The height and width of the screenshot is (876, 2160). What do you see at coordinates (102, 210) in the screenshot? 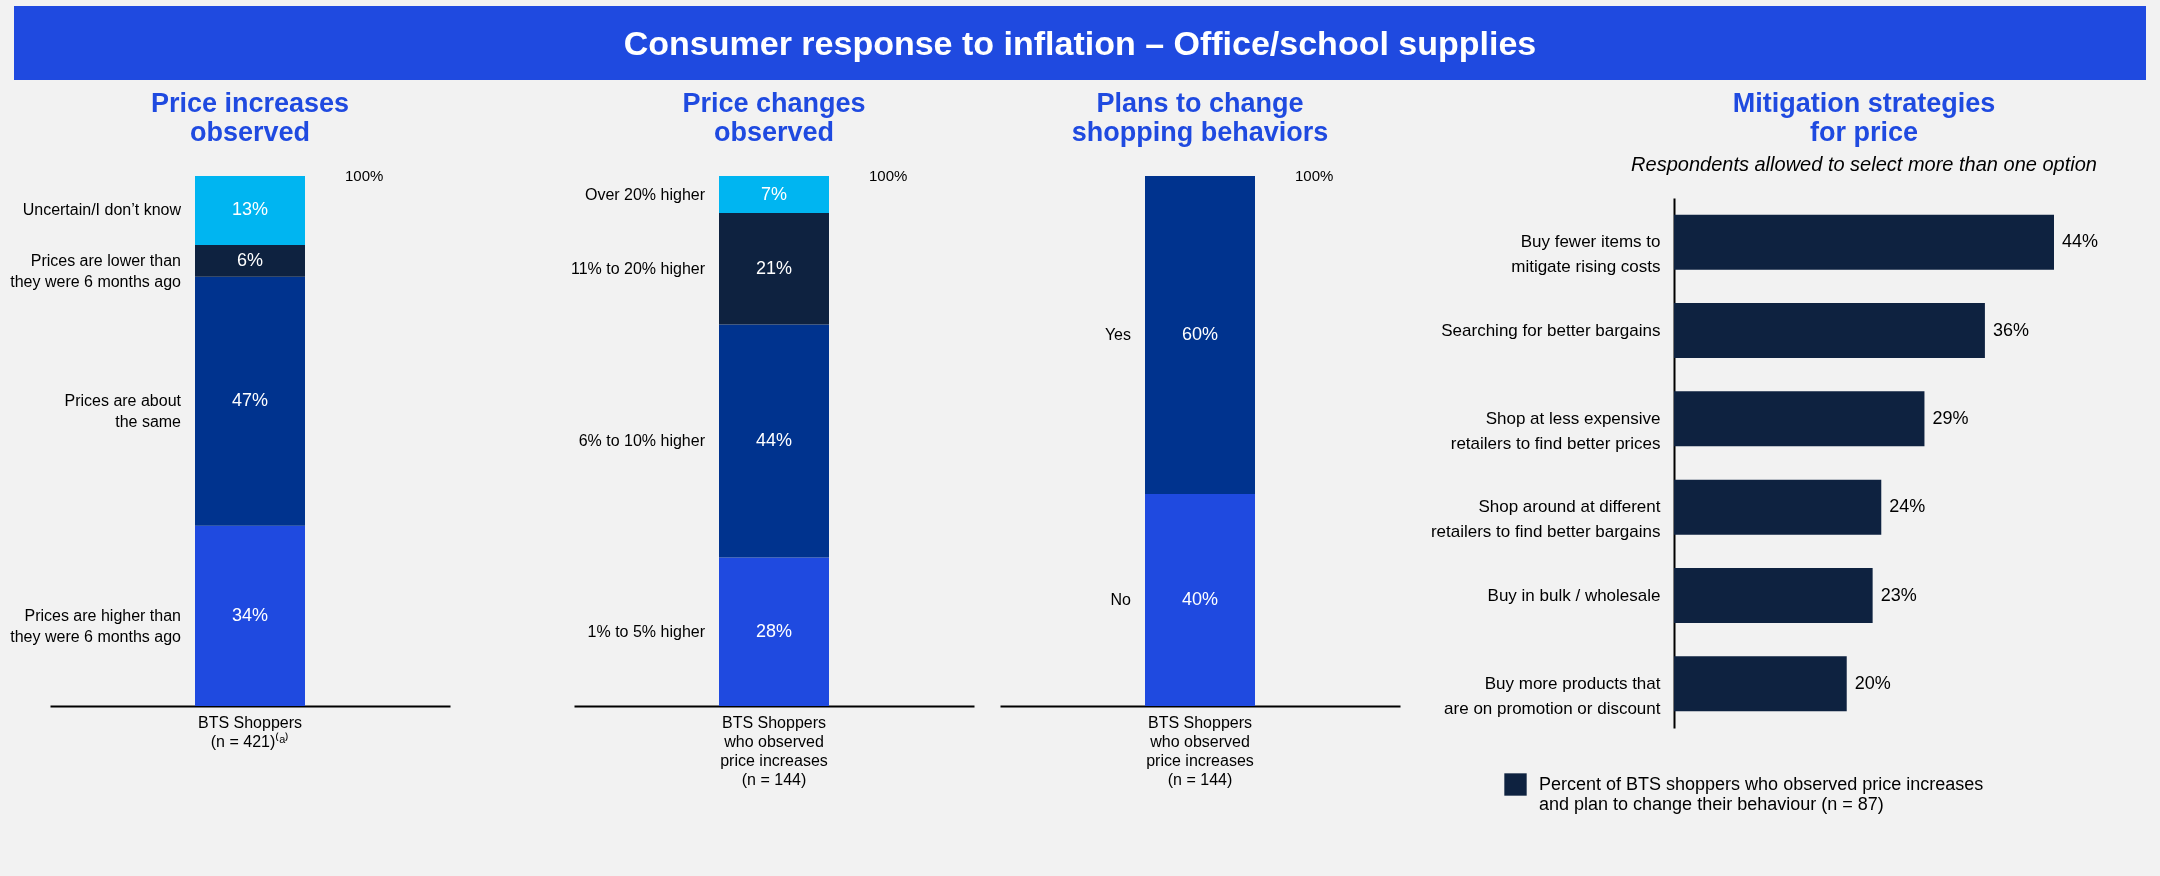
I see `series-label: Uncertain/I don’t know` at bounding box center [102, 210].